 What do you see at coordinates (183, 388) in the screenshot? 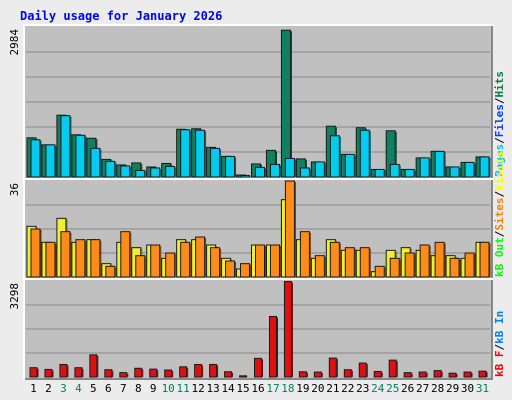
I see `day-label-11: 11` at bounding box center [183, 388].